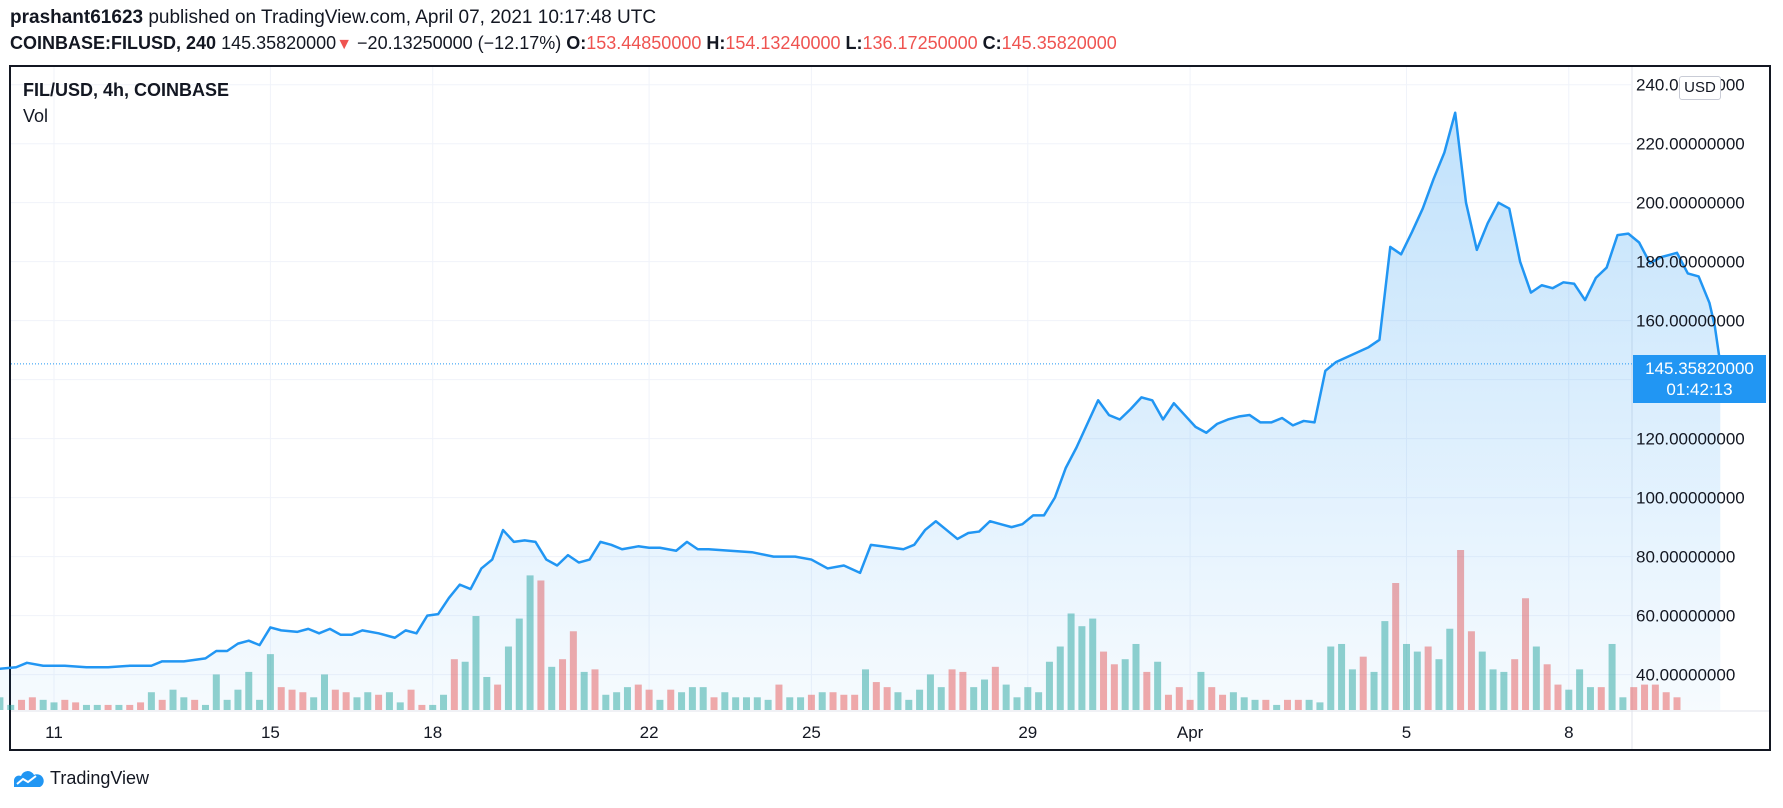 Image resolution: width=1783 pixels, height=808 pixels. I want to click on y-tick-label: 40.00000000, so click(1685, 675).